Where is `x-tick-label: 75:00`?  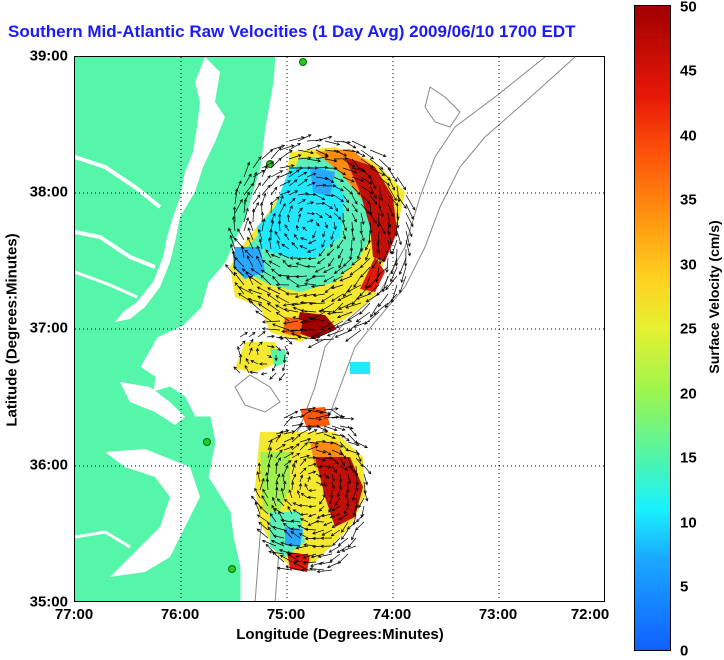
x-tick-label: 75:00 is located at coordinates (286, 614).